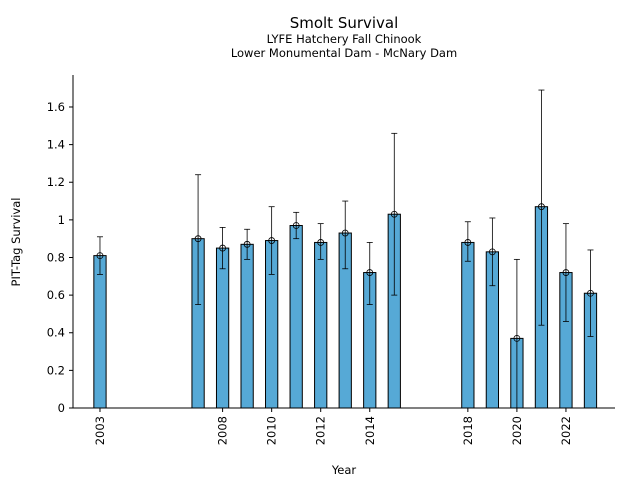 This screenshot has height=480, width=640. What do you see at coordinates (370, 430) in the screenshot?
I see `x-tick-label: 2014` at bounding box center [370, 430].